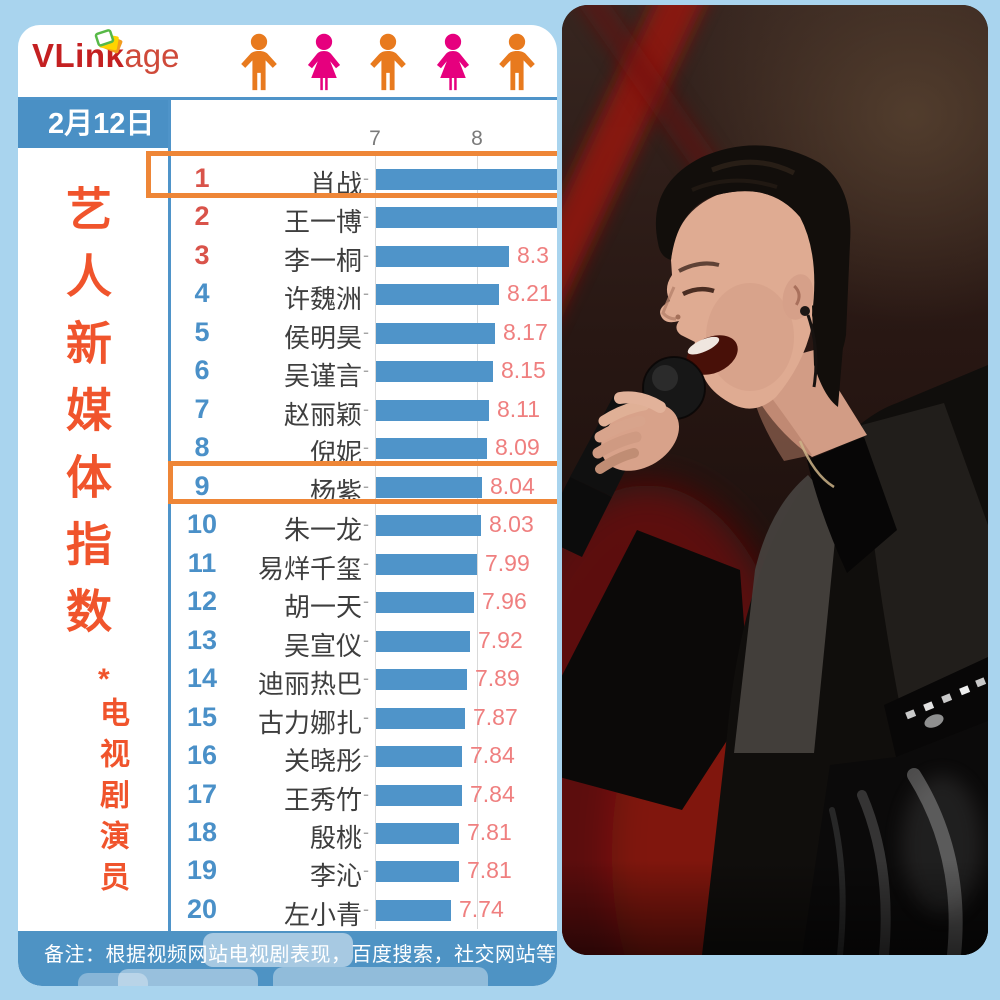 The height and width of the screenshot is (1000, 1000). What do you see at coordinates (492, 755) in the screenshot?
I see `index-value: 7.84` at bounding box center [492, 755].